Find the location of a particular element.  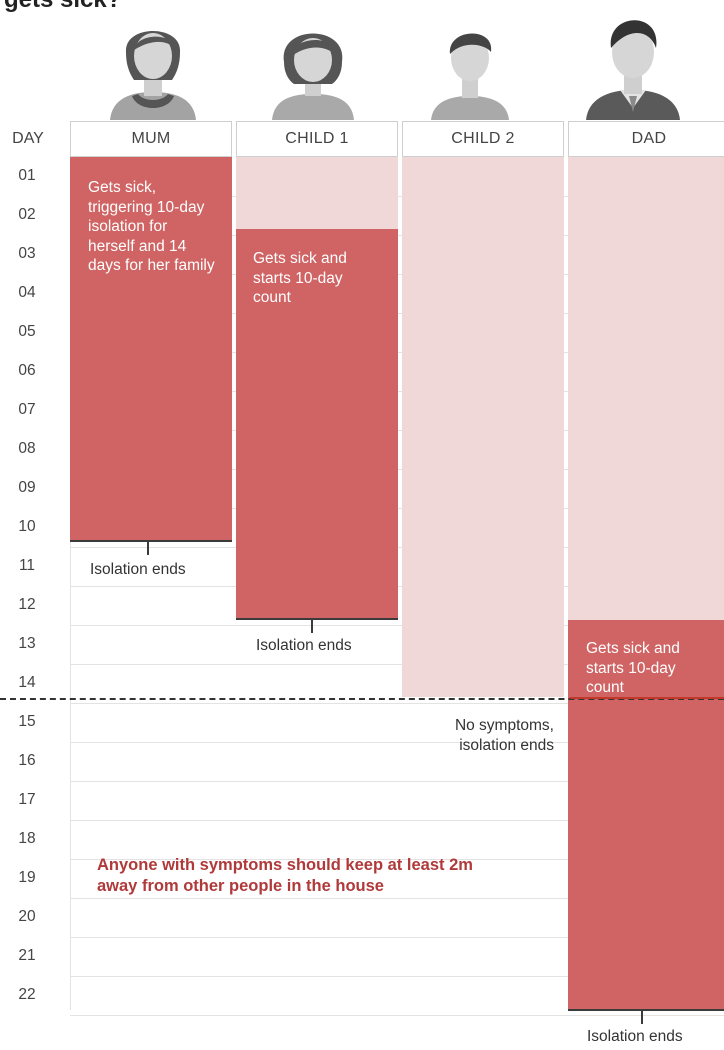

day-label: 02 is located at coordinates (27, 214).